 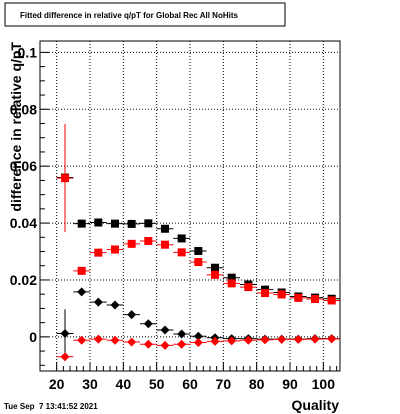 What do you see at coordinates (90, 384) in the screenshot?
I see `x-tick-label: 30` at bounding box center [90, 384].